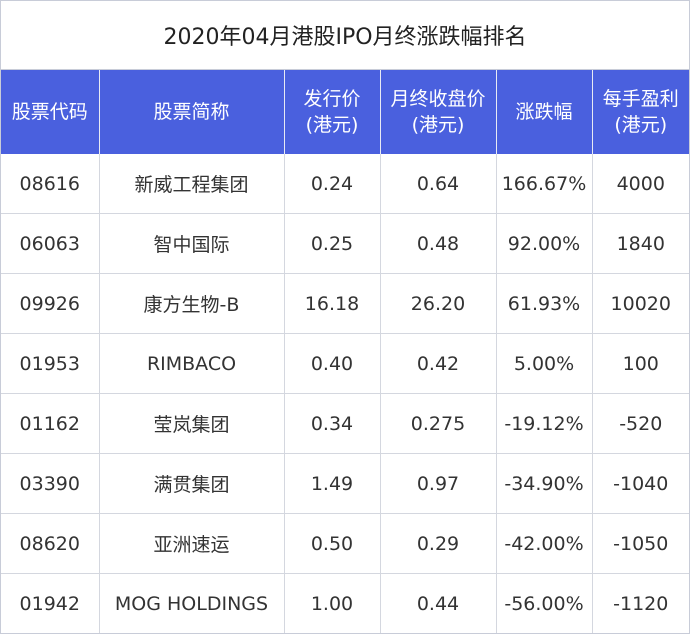 The image size is (690, 634). What do you see at coordinates (438, 243) in the screenshot?
I see `cell-close-price: 0.48` at bounding box center [438, 243].